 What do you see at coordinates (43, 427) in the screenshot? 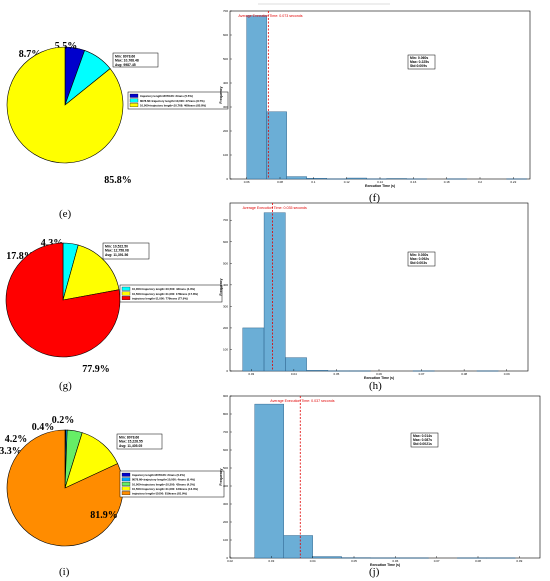
I see `slice-percent-label: 0.4%` at bounding box center [43, 427].